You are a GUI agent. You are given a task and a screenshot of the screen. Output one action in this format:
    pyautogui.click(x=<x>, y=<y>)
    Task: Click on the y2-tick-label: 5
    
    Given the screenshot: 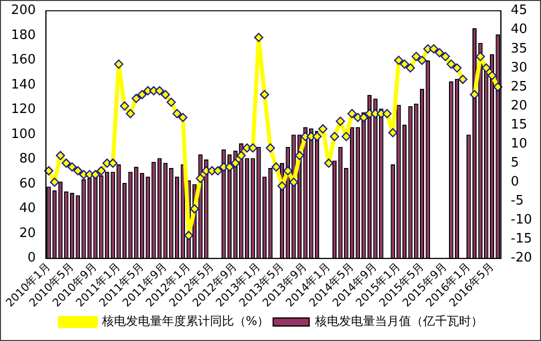 What is the action you would take?
    pyautogui.click(x=515, y=163)
    